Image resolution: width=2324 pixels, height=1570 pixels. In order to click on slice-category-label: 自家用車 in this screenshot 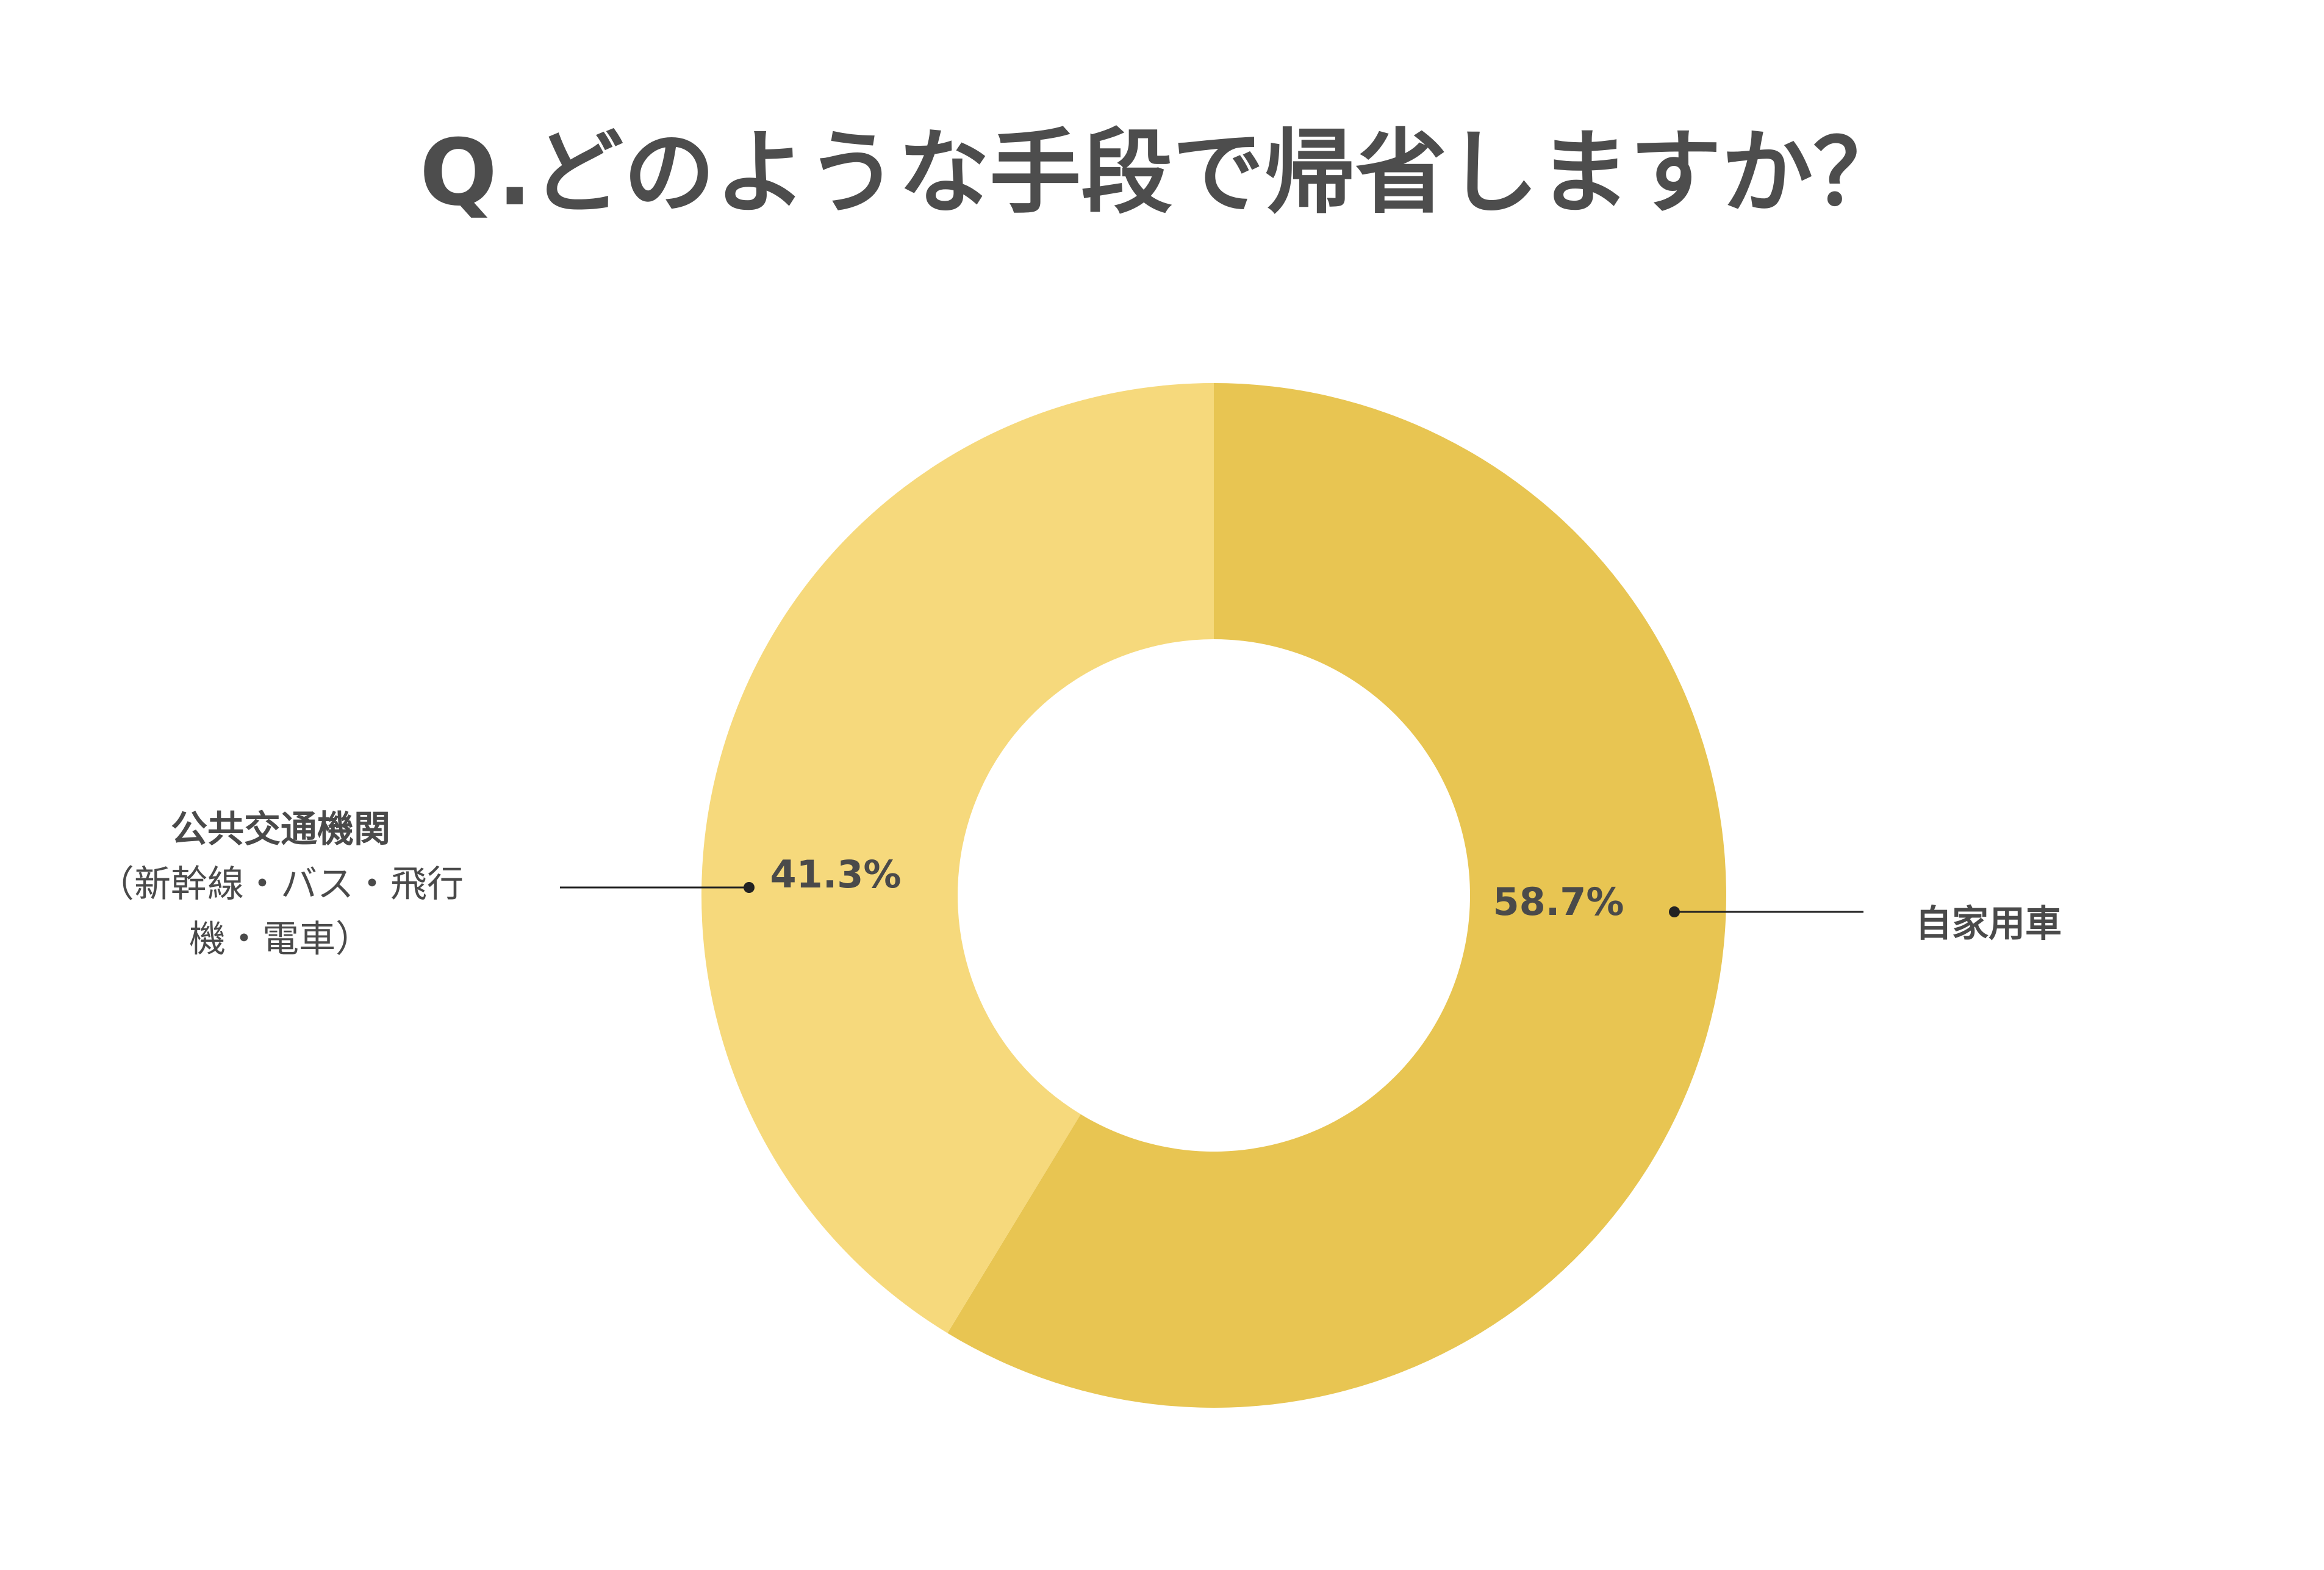, I will do `click(1988, 924)`.